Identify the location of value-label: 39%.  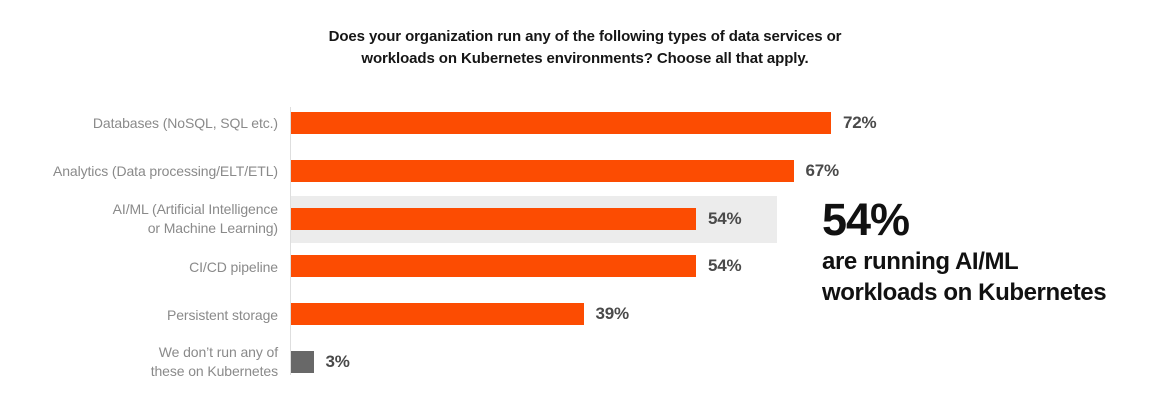
(612, 313).